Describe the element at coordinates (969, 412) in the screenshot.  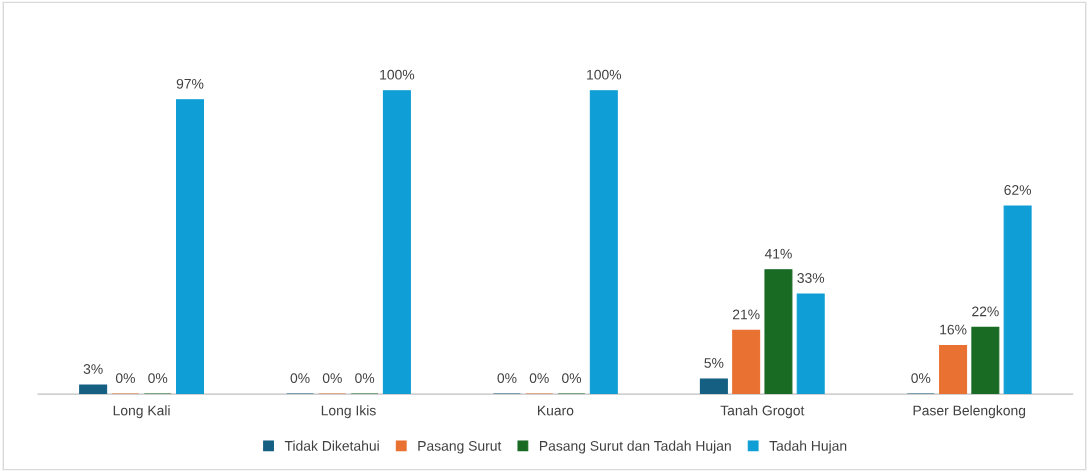
I see `x-tick-label: Paser Belengkong` at that location.